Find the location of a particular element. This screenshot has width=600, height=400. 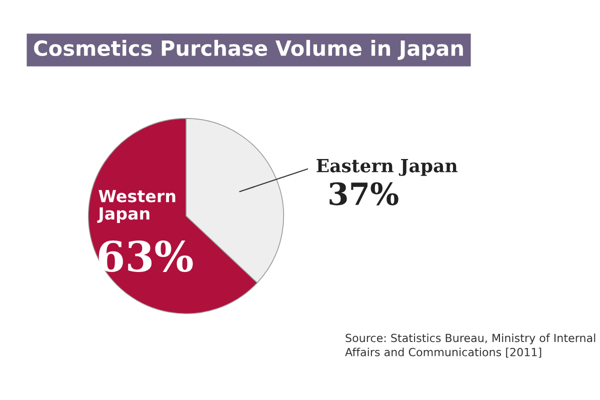

data-label: 37% is located at coordinates (364, 194).